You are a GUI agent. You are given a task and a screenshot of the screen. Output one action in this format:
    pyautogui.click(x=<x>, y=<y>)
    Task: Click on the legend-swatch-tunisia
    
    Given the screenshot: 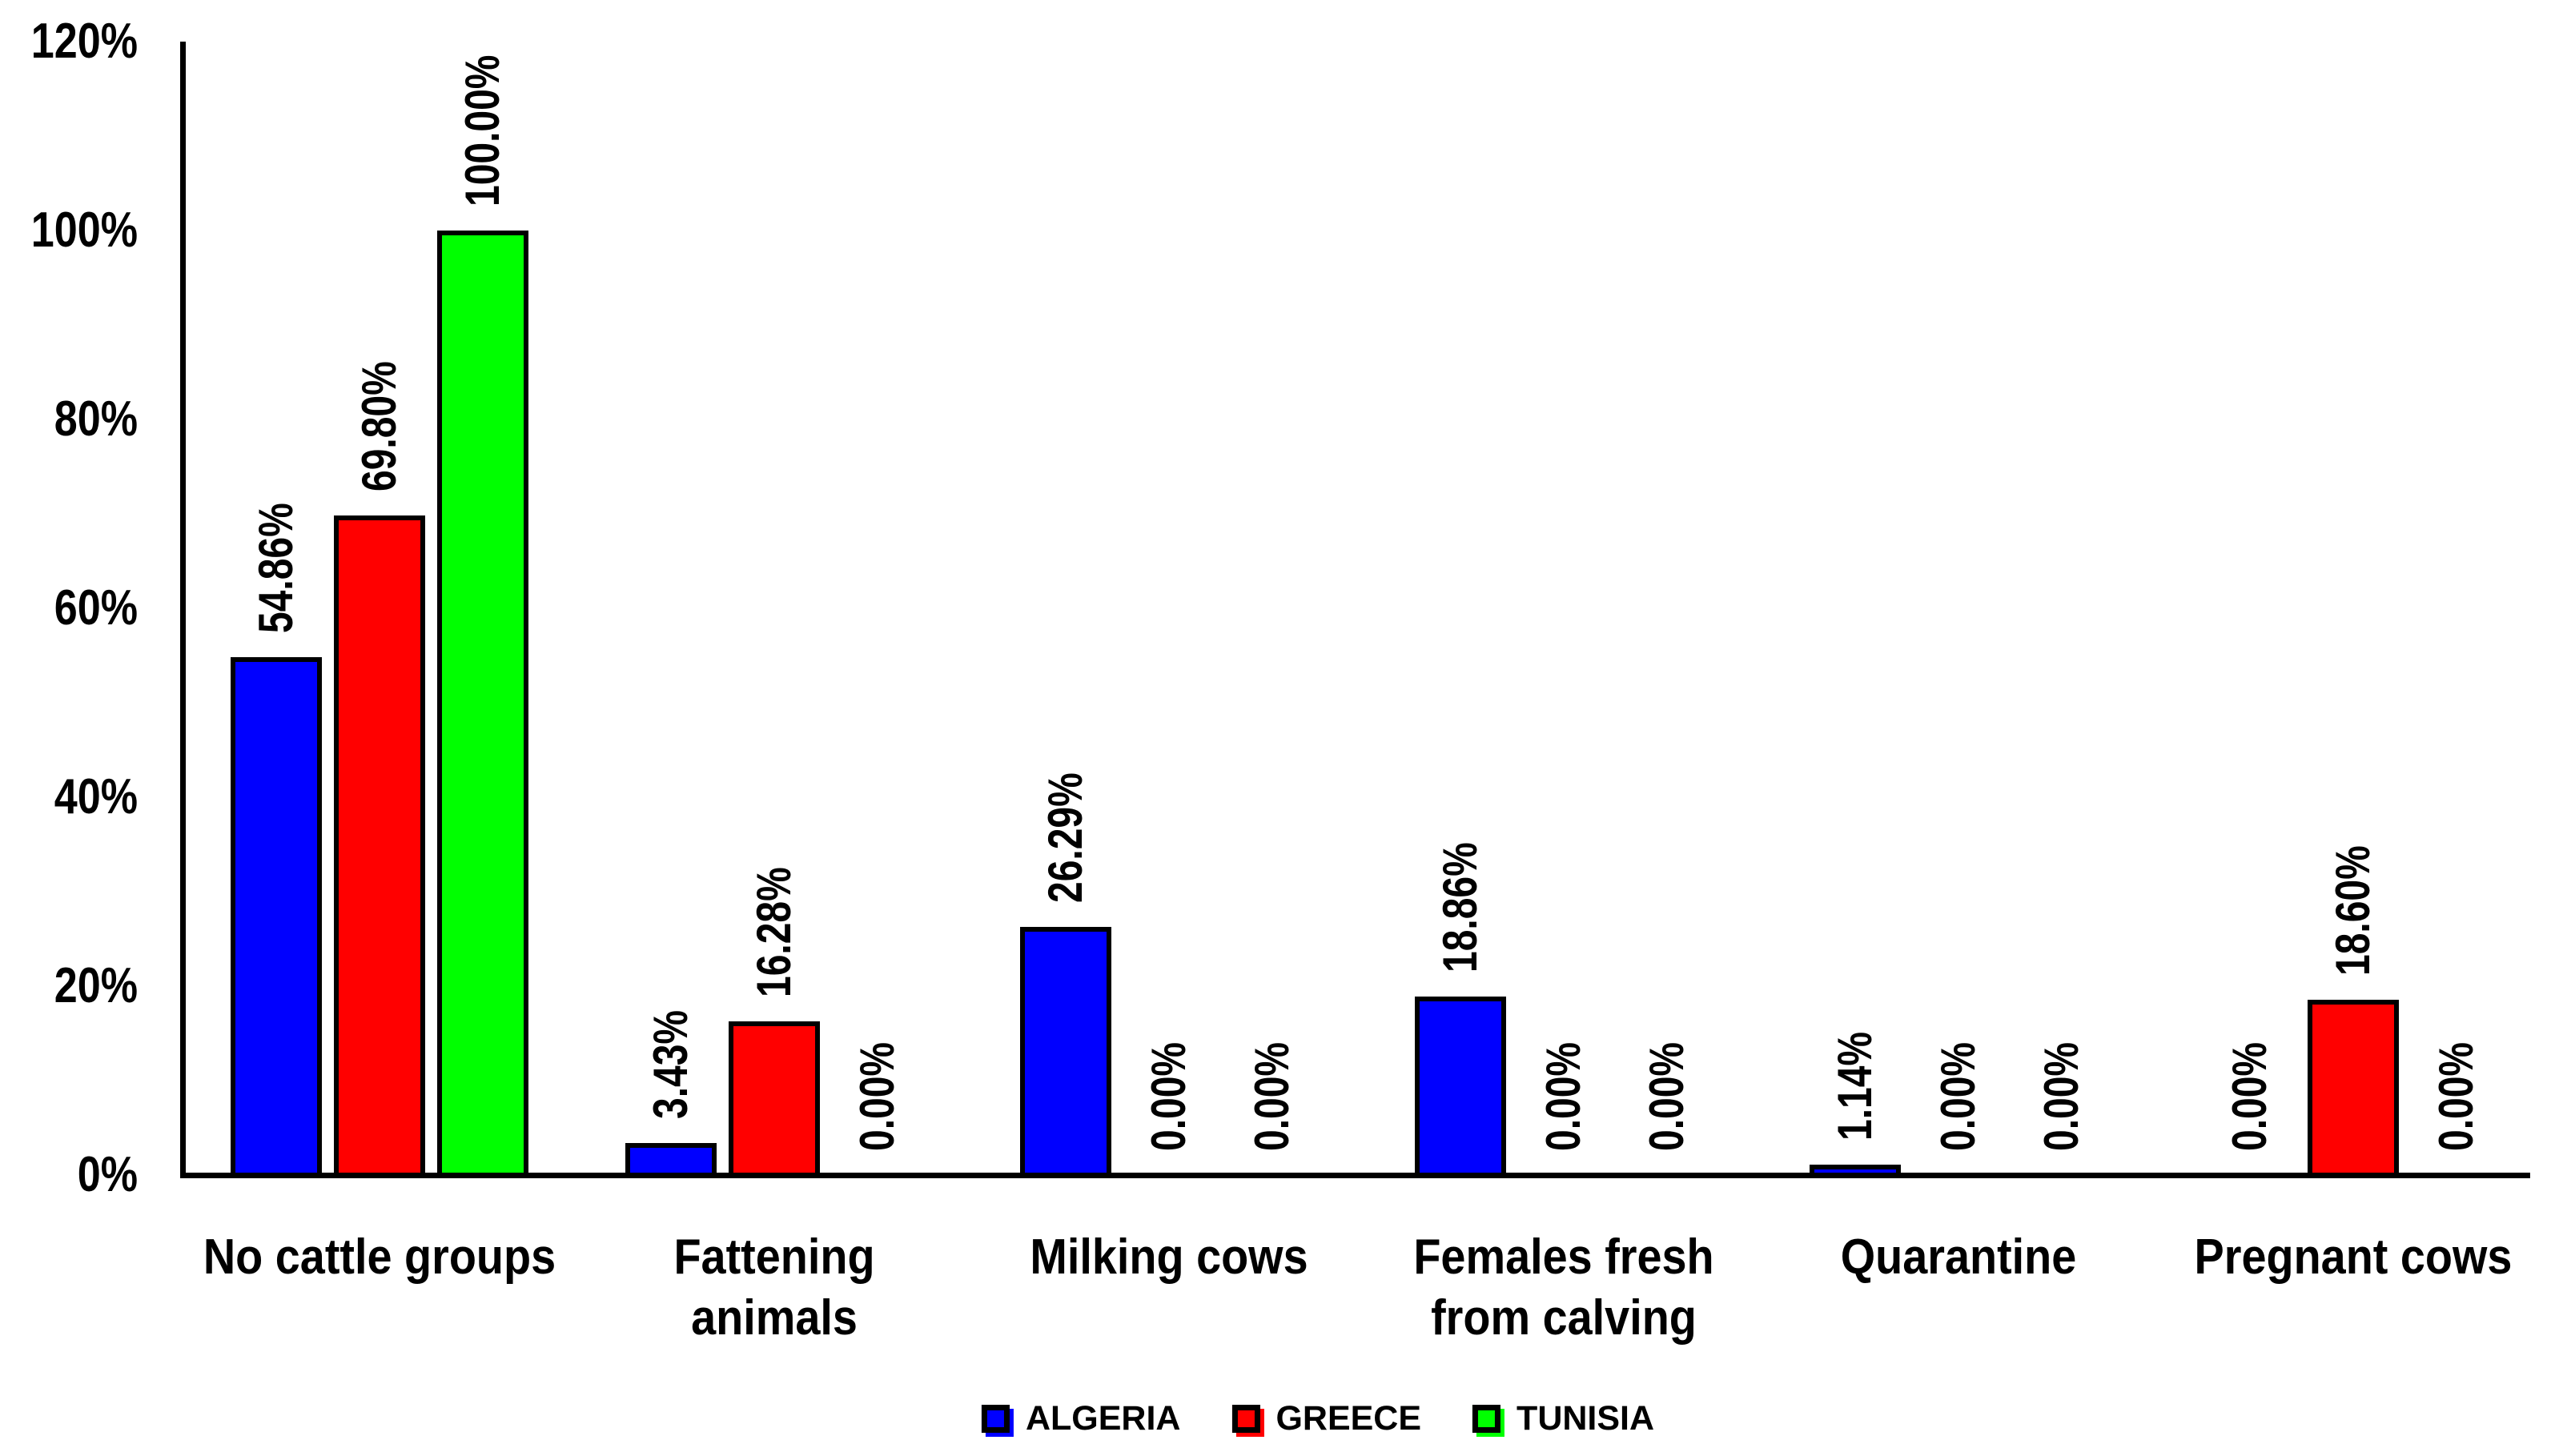 What is the action you would take?
    pyautogui.click(x=1486, y=1419)
    